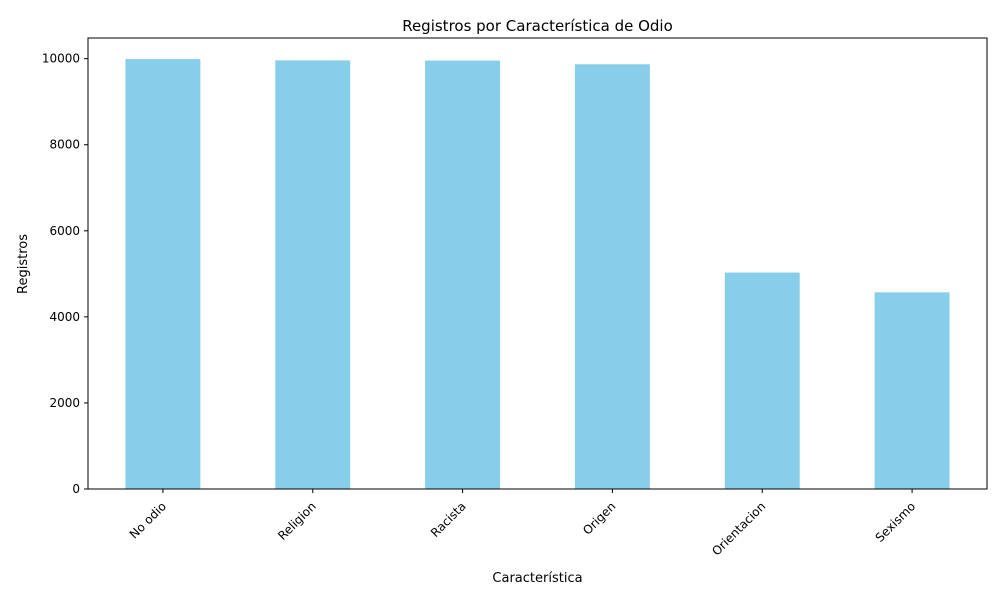 This screenshot has height=604, width=1000. What do you see at coordinates (64, 317) in the screenshot?
I see `y-tick-label: 4000` at bounding box center [64, 317].